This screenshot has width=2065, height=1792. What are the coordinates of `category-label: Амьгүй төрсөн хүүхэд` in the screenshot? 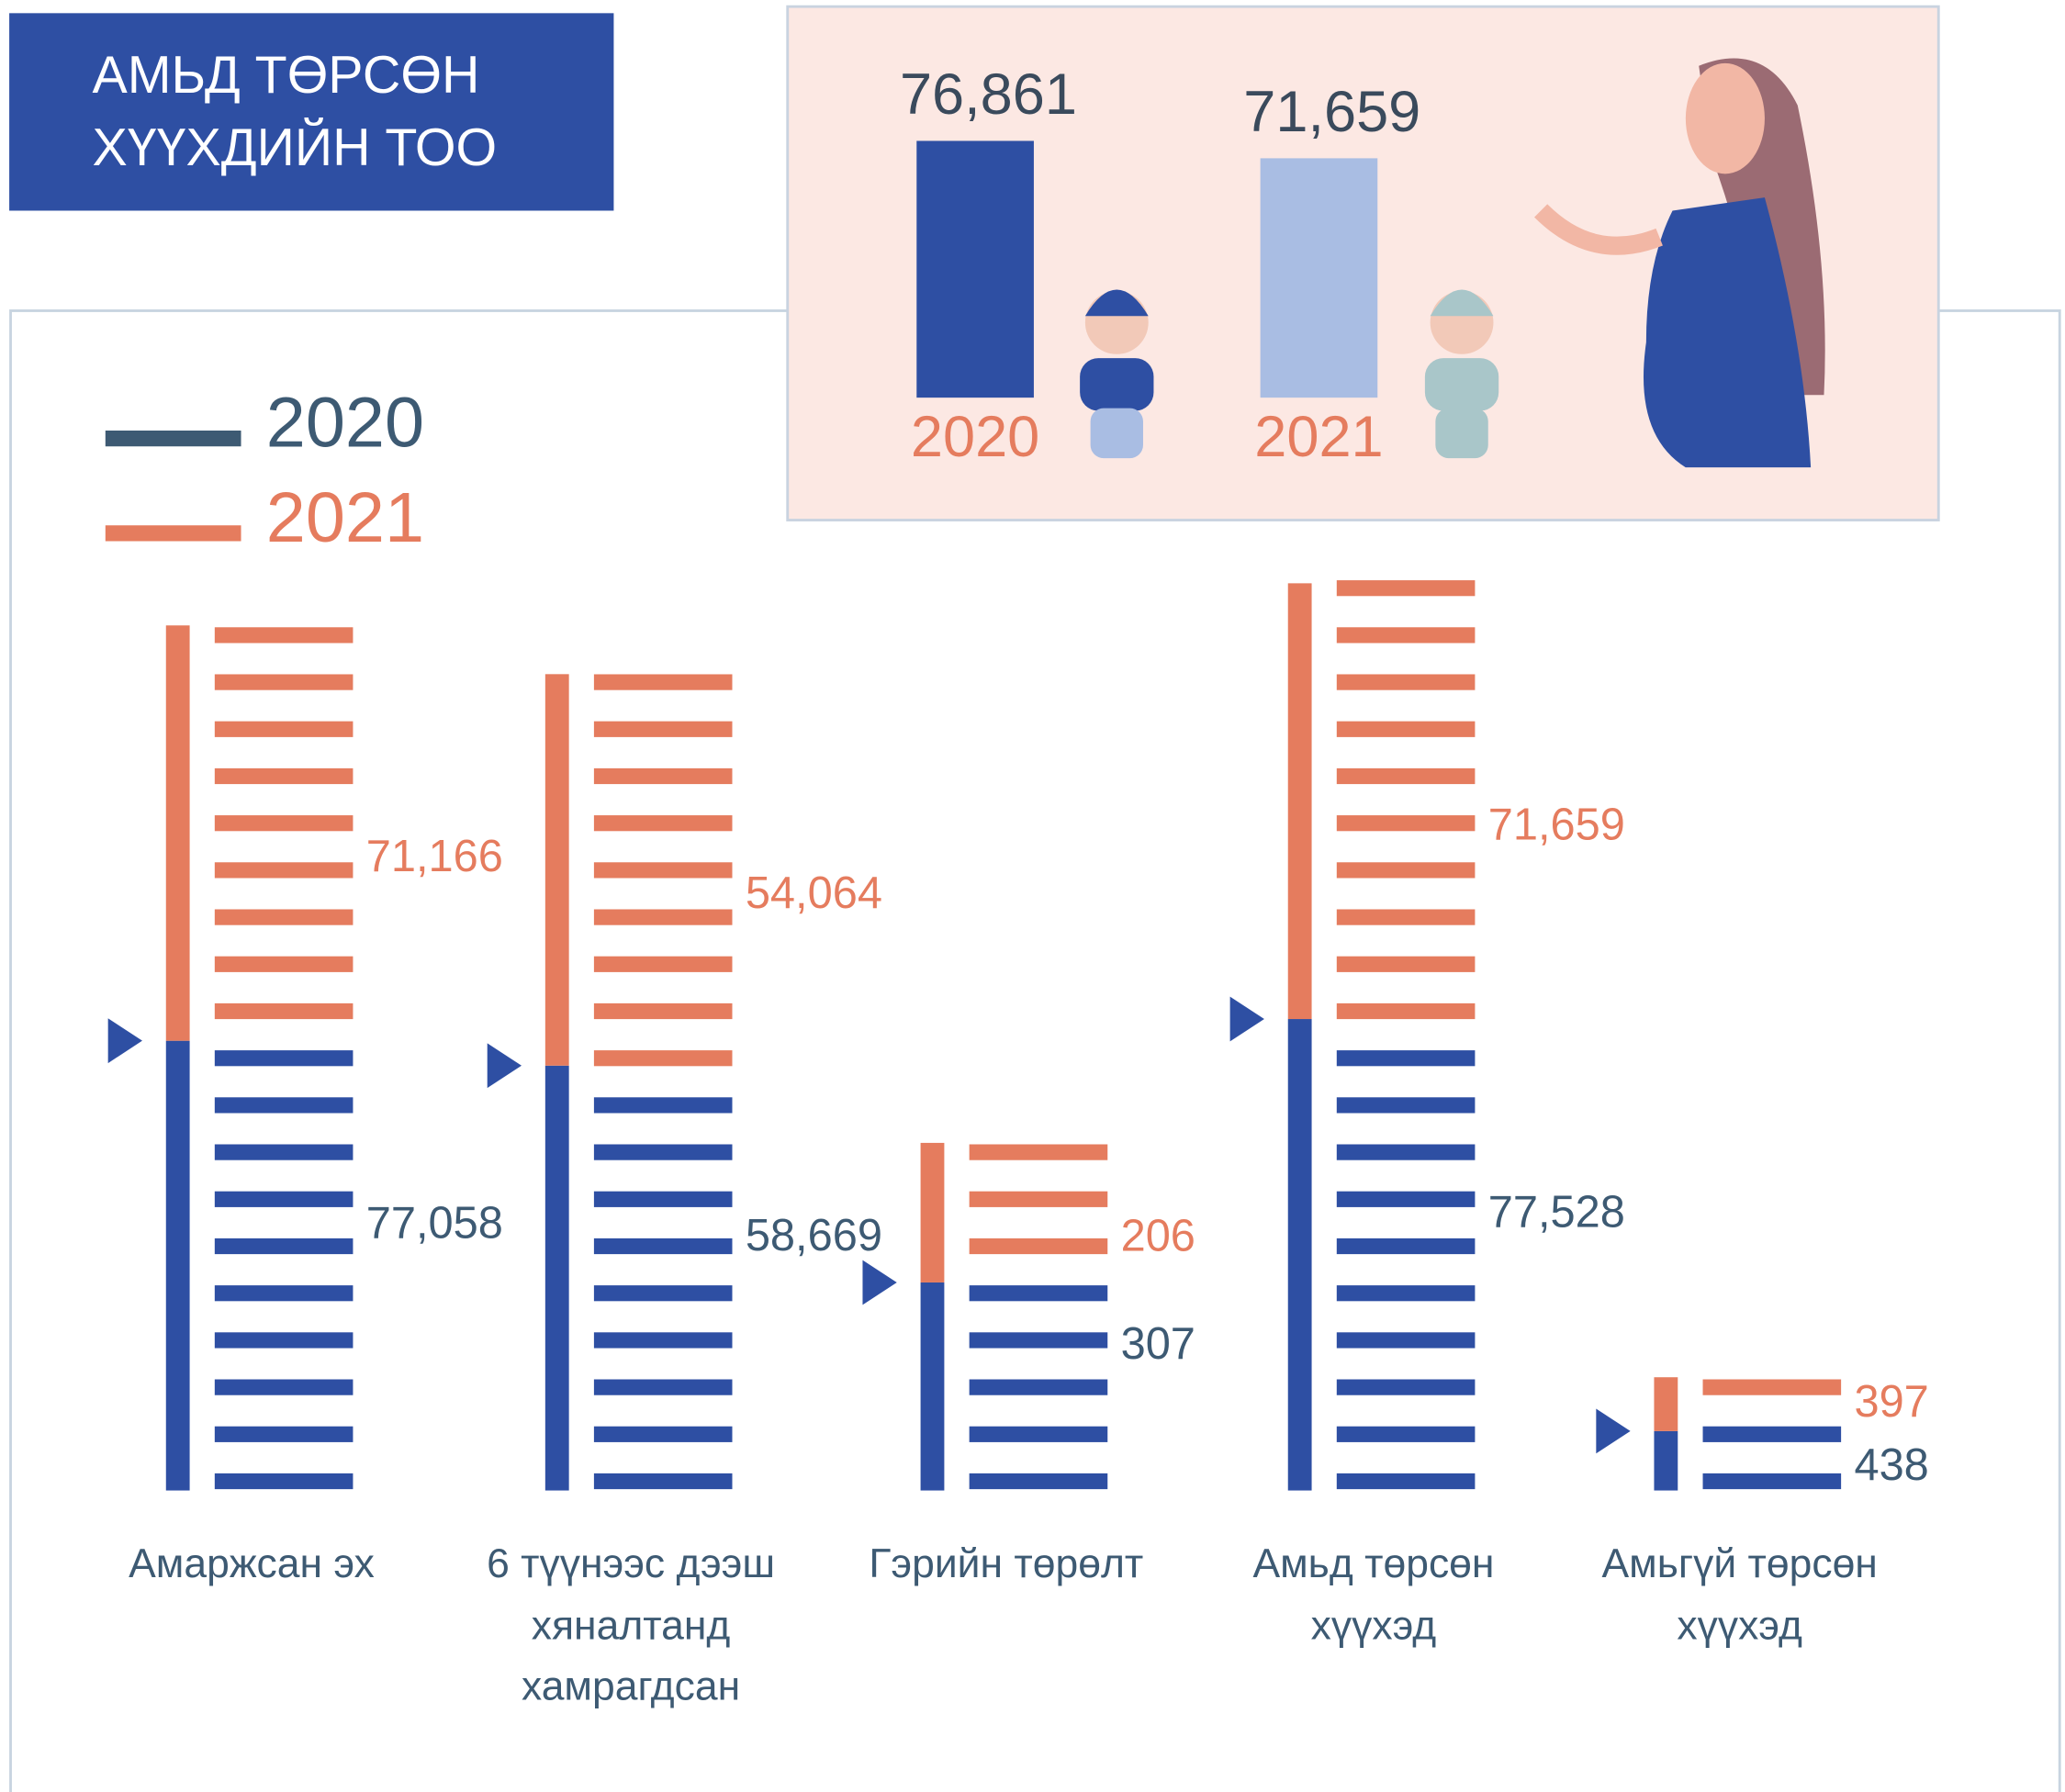 It's located at (1739, 1594).